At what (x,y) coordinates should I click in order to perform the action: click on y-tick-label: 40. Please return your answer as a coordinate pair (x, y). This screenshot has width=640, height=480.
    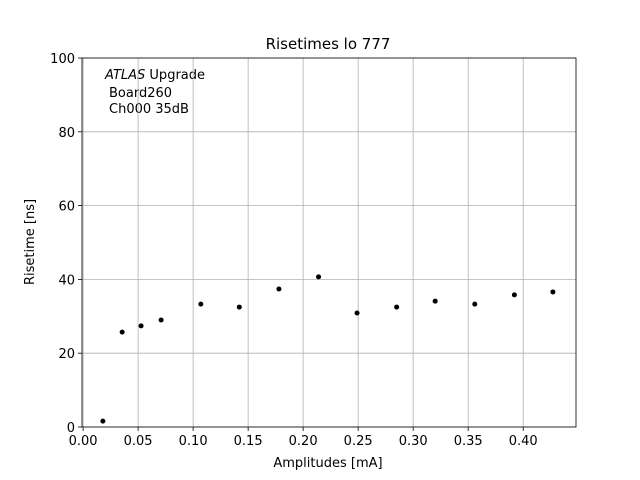
    Looking at the image, I should click on (66, 280).